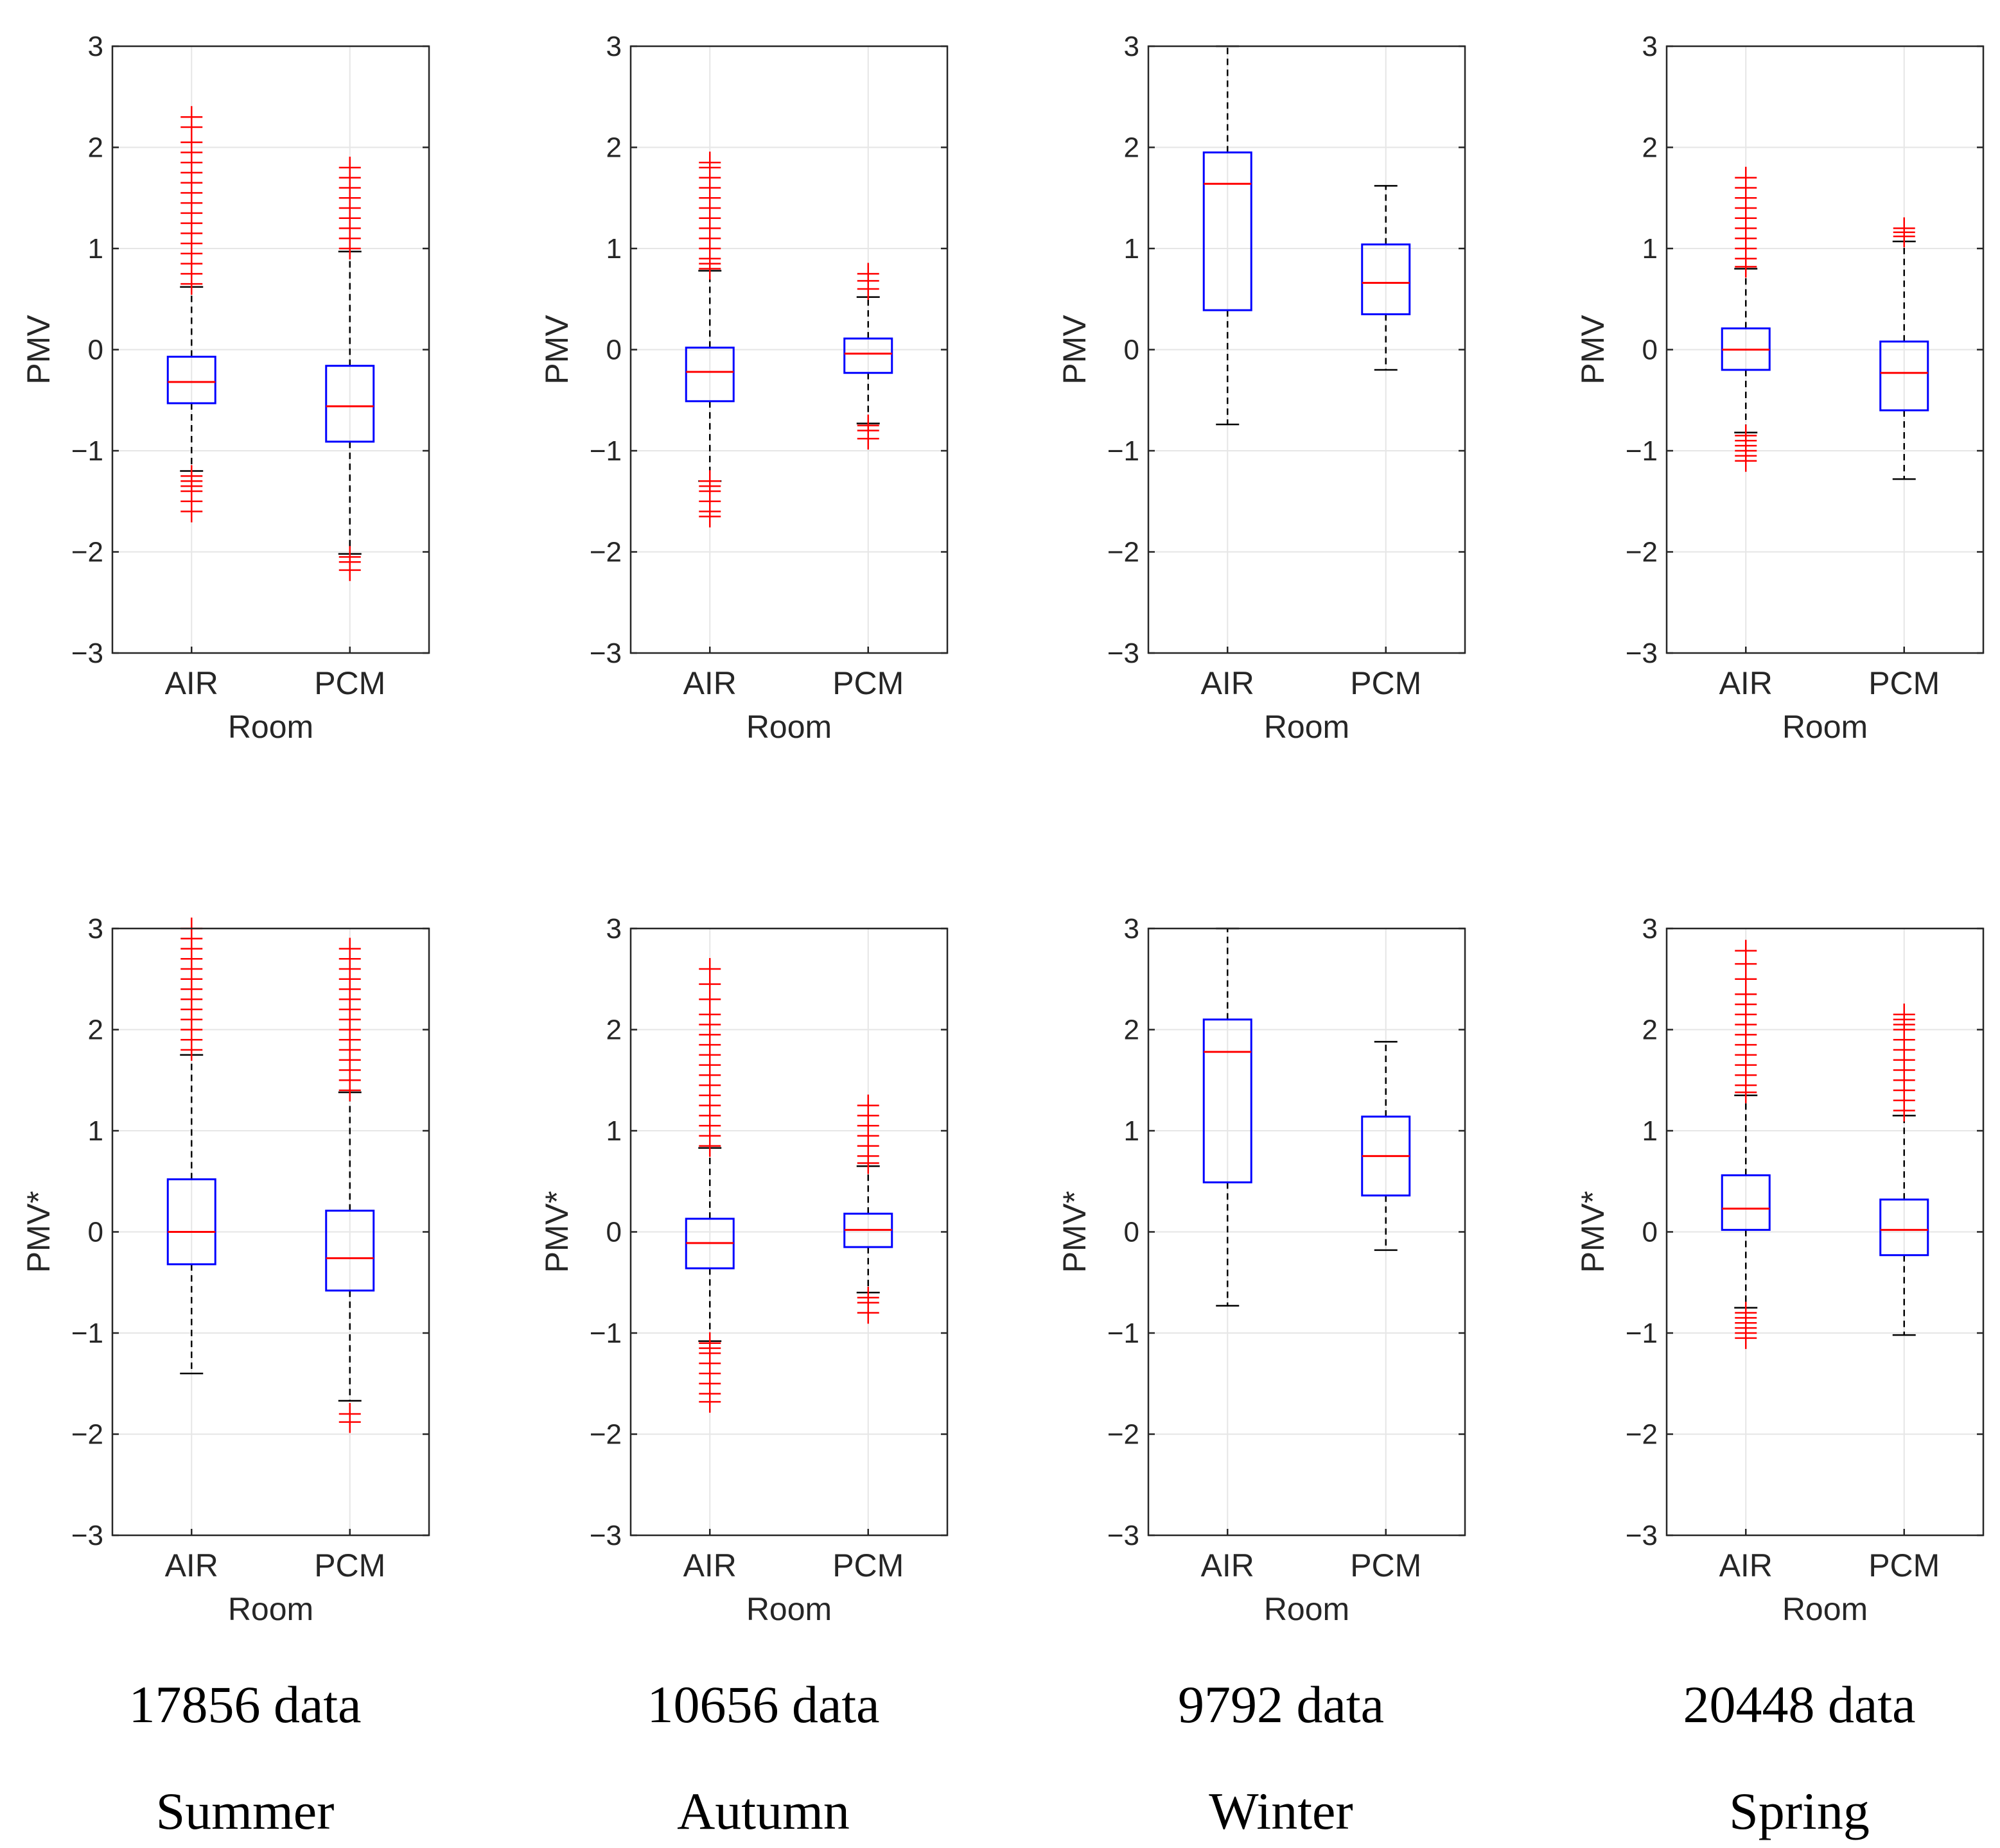  I want to click on season-caption: Summer, so click(245, 1811).